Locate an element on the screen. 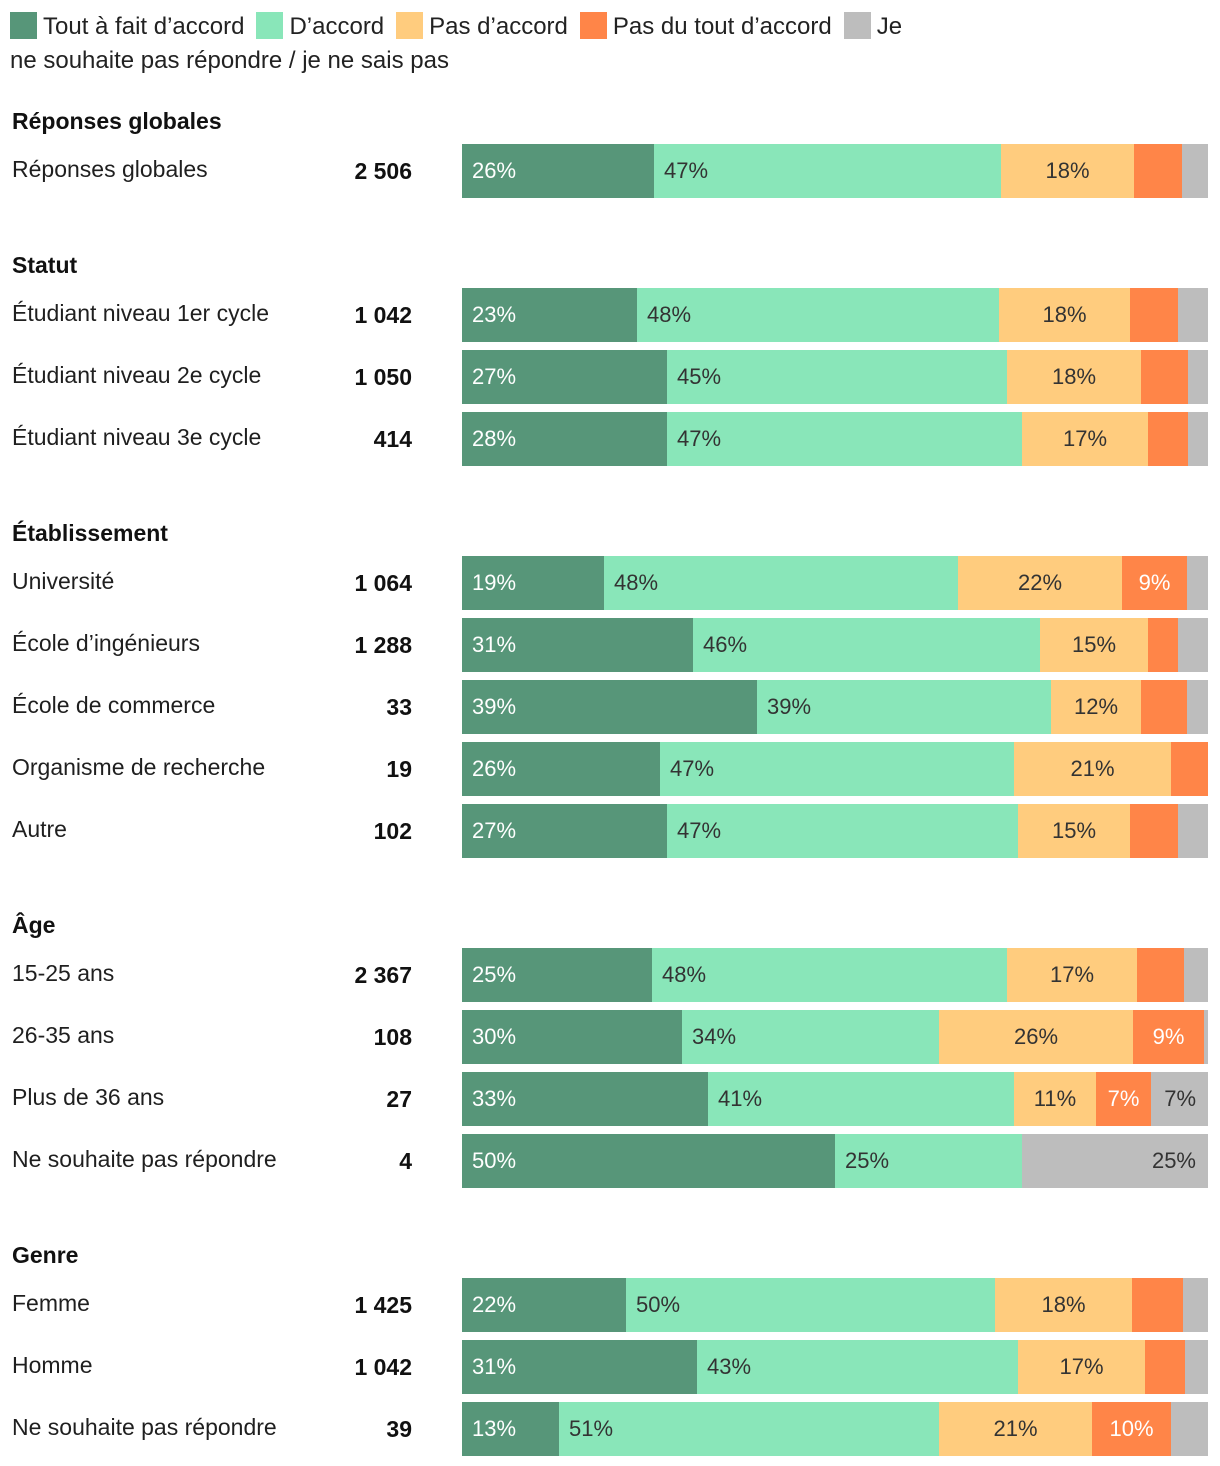  bar-segment-label: 47% is located at coordinates (699, 438).